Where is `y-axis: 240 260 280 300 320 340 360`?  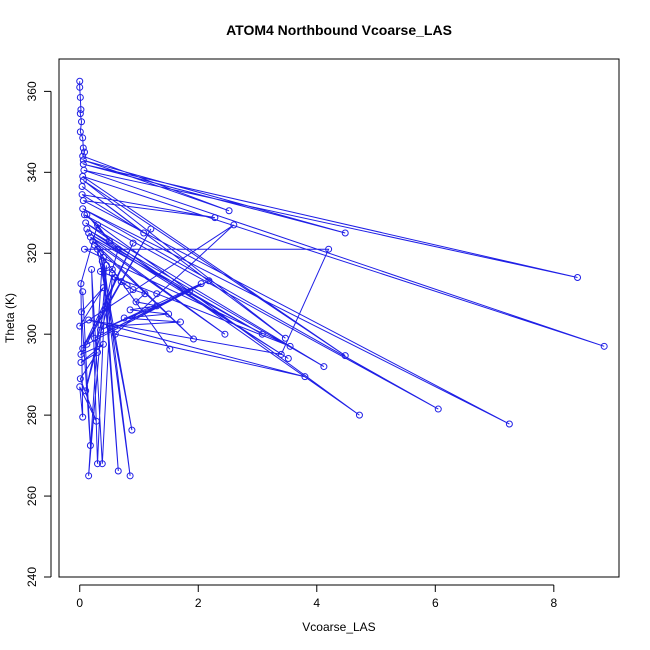
y-axis: 240 260 280 300 320 340 360 is located at coordinates (38, 334).